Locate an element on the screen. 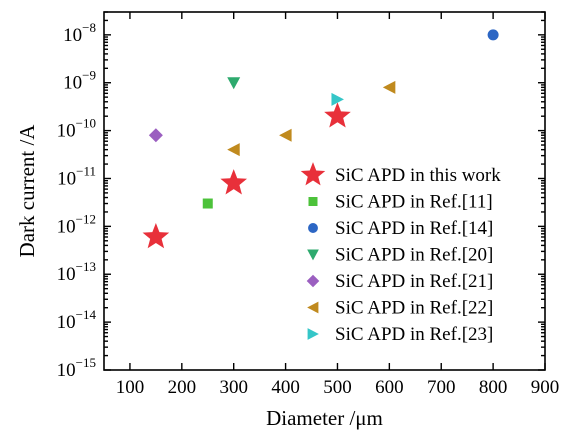 The height and width of the screenshot is (444, 575). legend-entry-label: SiC APD in Ref.[22] is located at coordinates (414, 308).